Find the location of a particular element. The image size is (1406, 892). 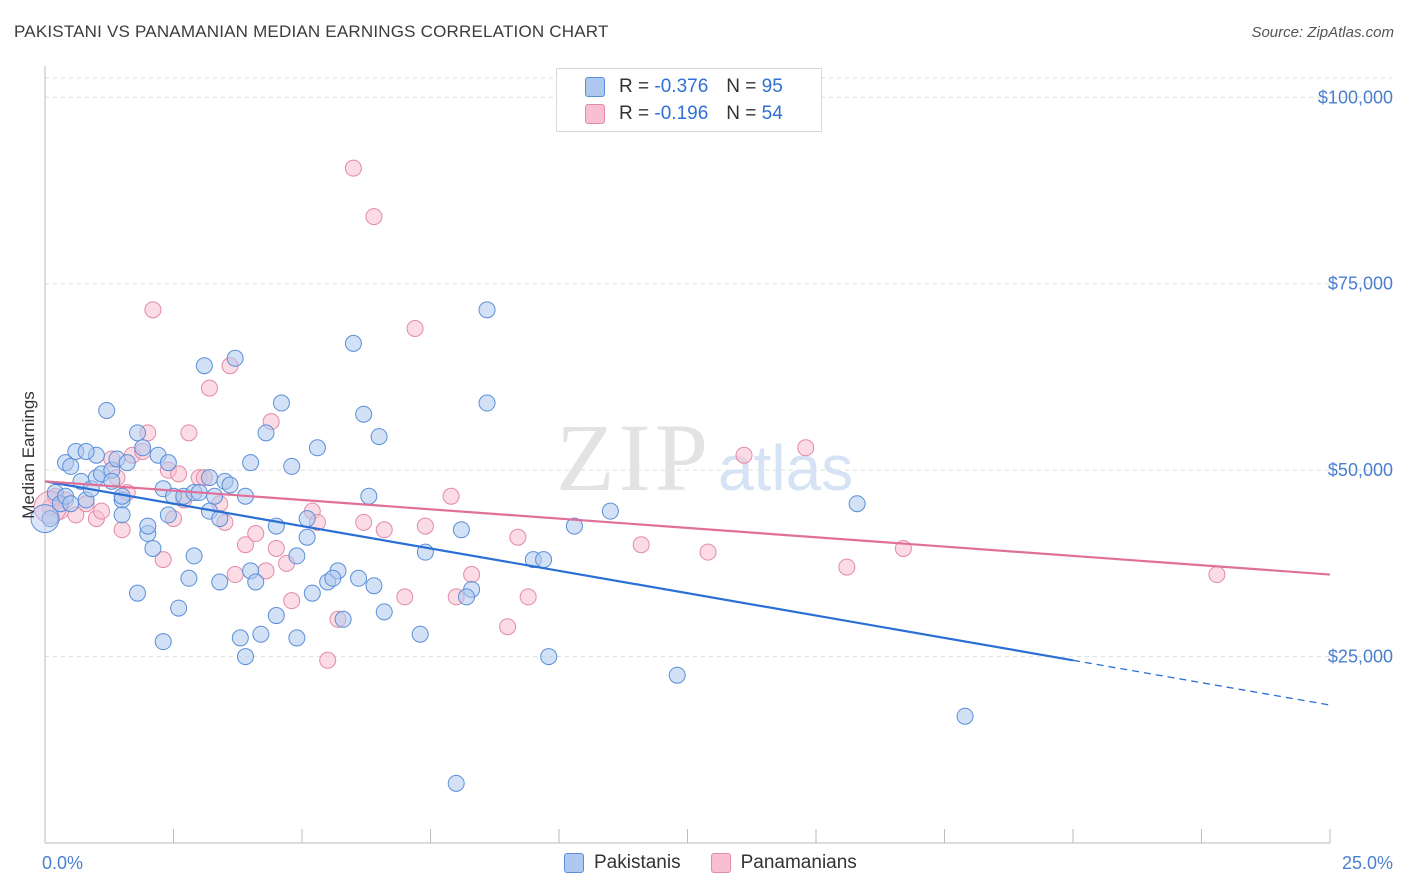

y-tick-label: $75,000 is located at coordinates (1360, 284).